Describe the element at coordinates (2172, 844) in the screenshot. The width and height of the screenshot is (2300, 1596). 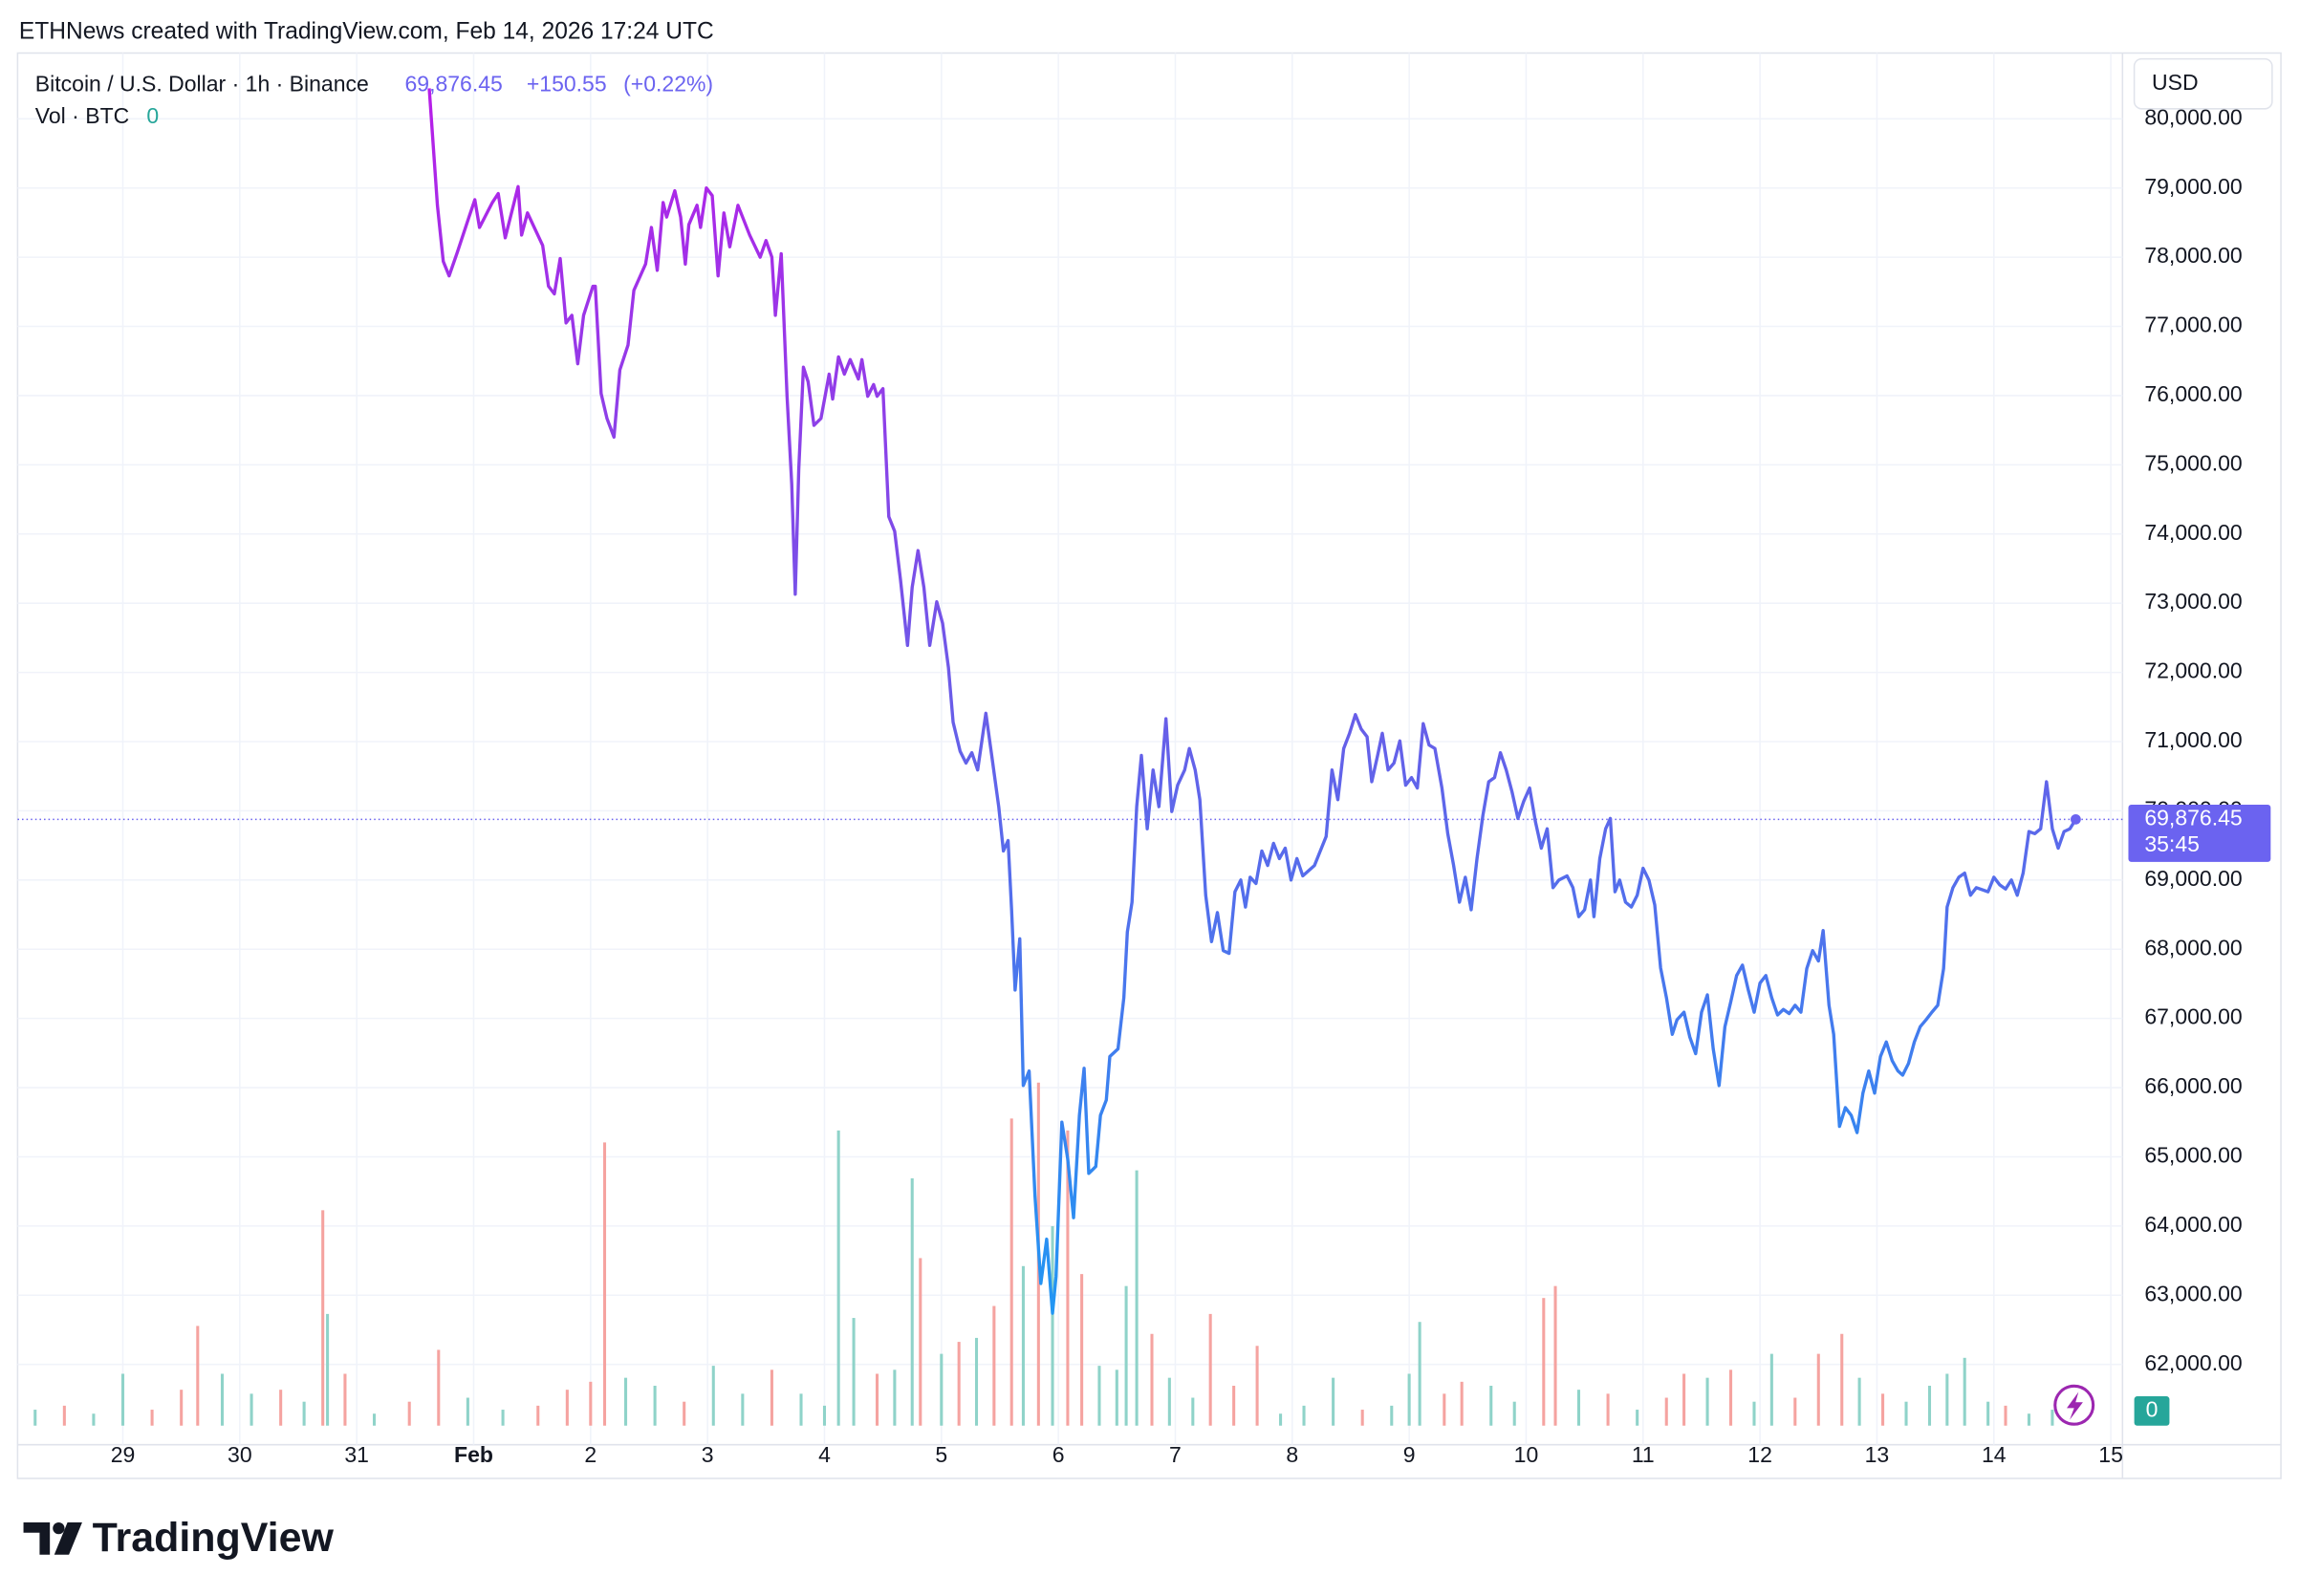
I see `price-badge-countdown: 35:45` at that location.